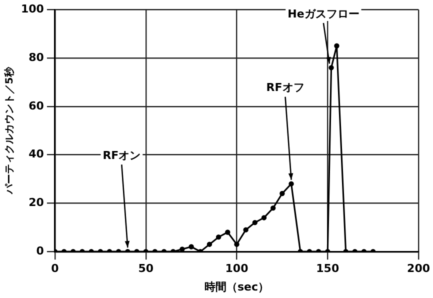  Describe the element at coordinates (237, 269) in the screenshot. I see `x-tick-label: 100` at that location.